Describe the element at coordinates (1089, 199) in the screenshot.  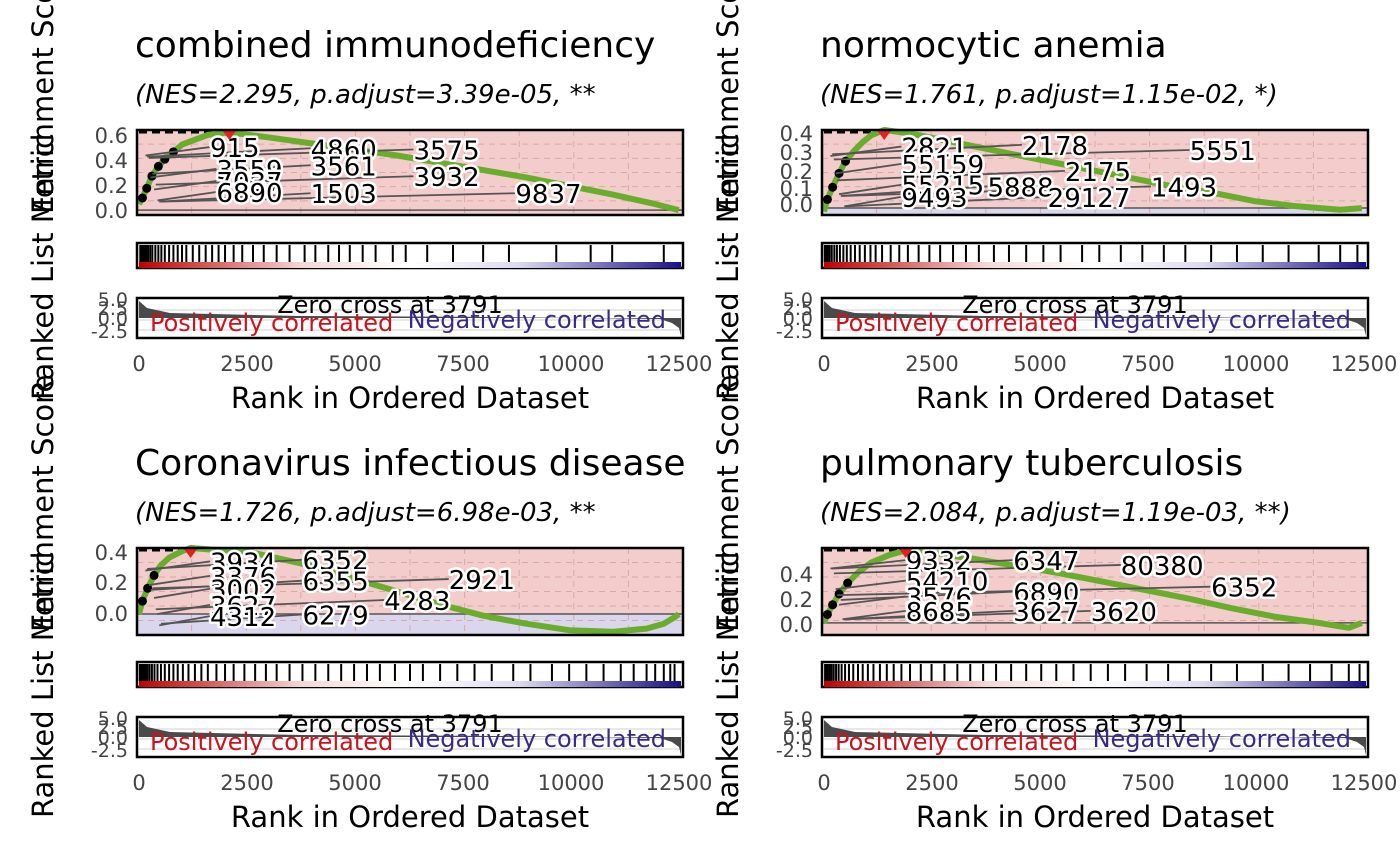
I see `gene-label: 29127` at that location.